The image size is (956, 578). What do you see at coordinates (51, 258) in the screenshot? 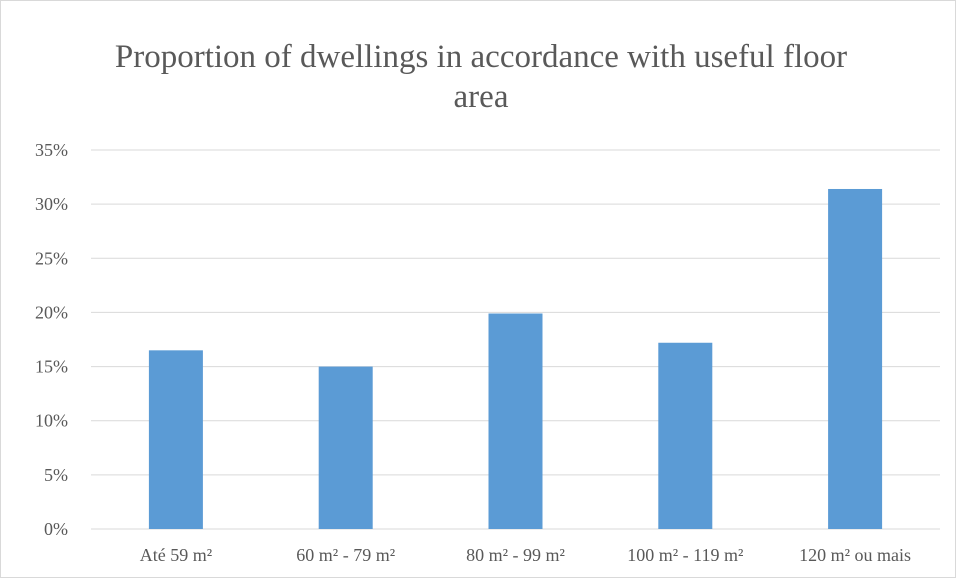
I see `y-tick-label: 25%` at bounding box center [51, 258].